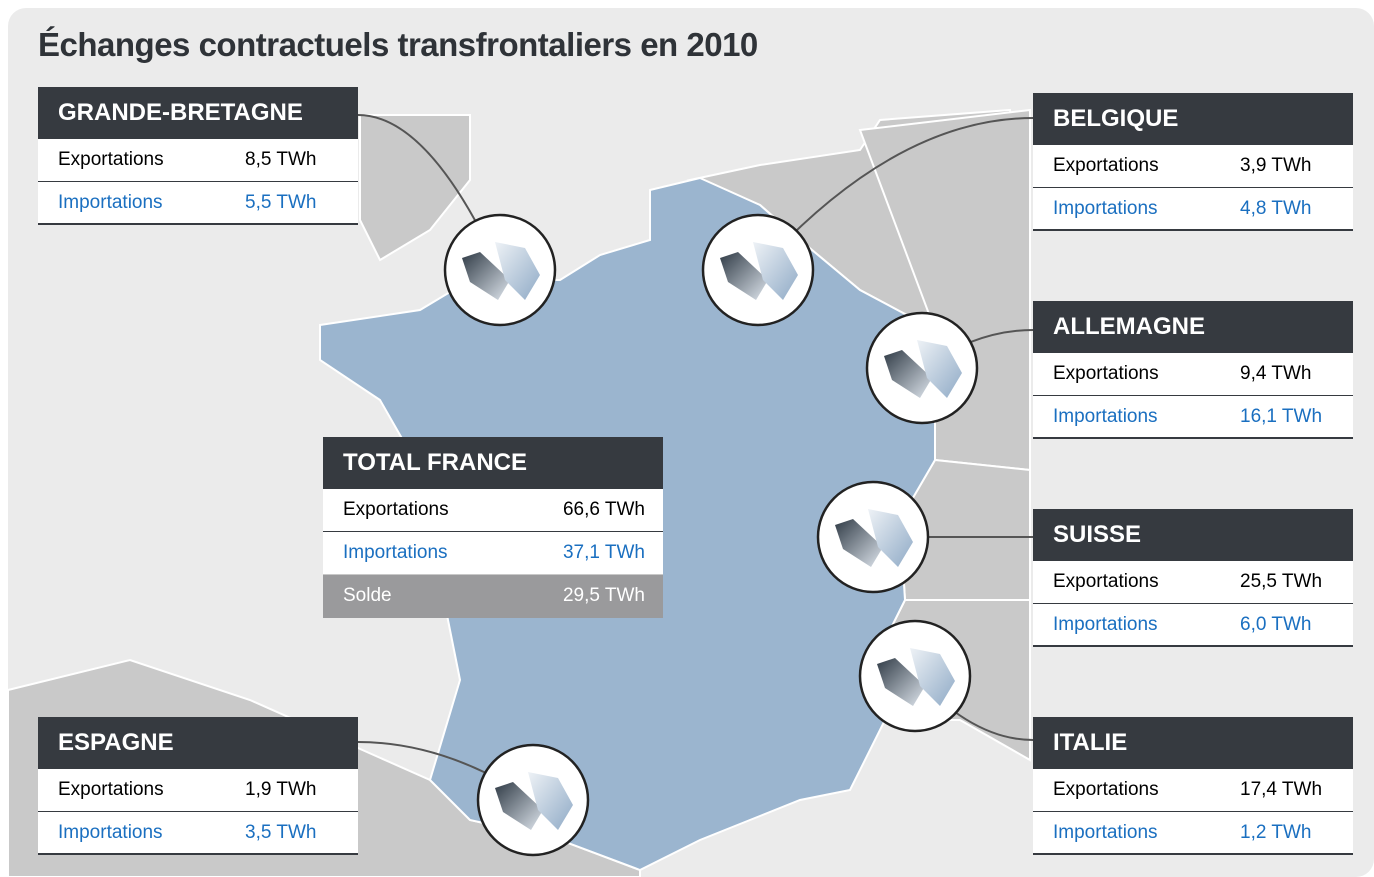 This screenshot has width=1374, height=877. Describe the element at coordinates (1276, 373) in the screenshot. I see `row-value: 9,4 TWh` at that location.